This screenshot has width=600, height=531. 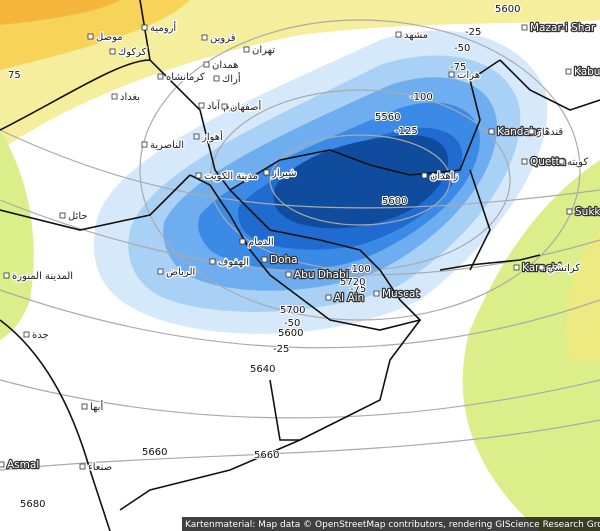 What do you see at coordinates (185, 77) in the screenshot?
I see `city-label: كرمانشاه` at bounding box center [185, 77].